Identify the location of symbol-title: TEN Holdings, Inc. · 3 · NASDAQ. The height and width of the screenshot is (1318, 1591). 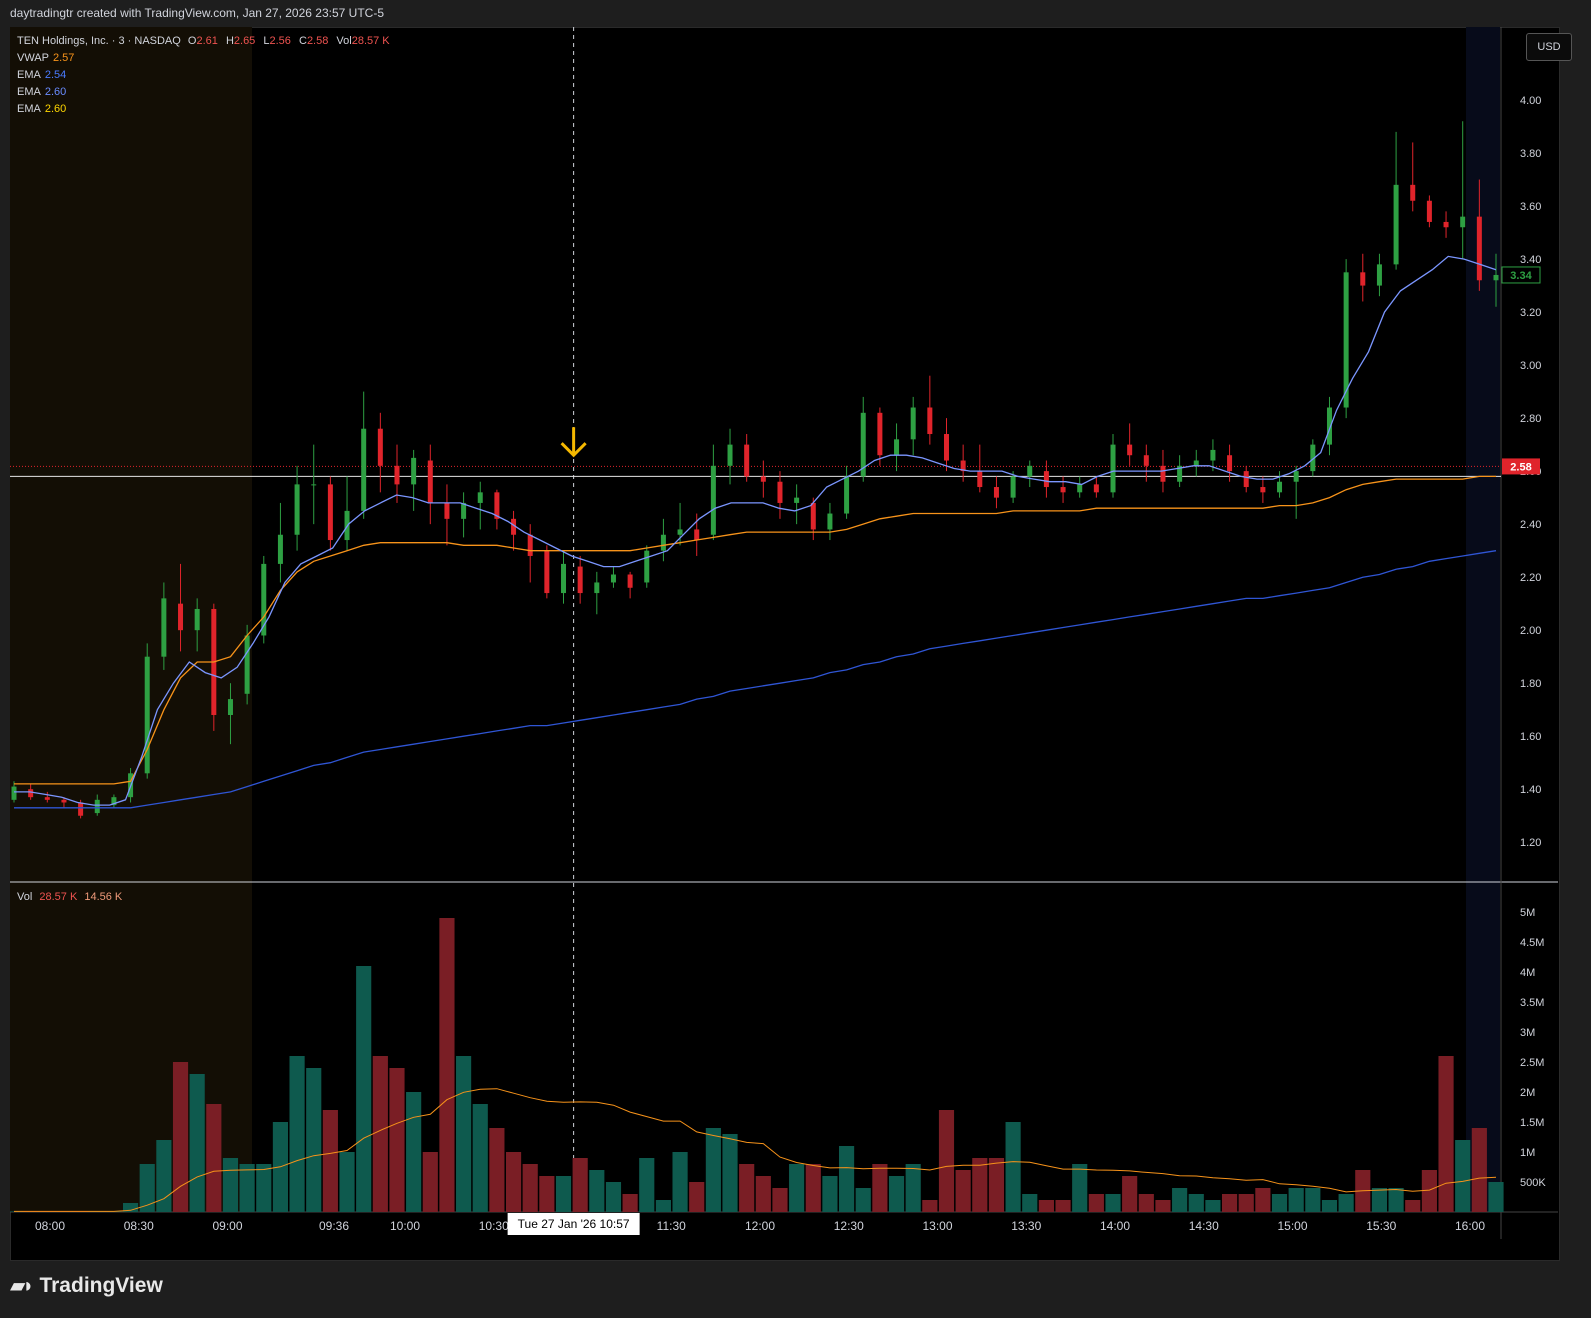
(99, 41).